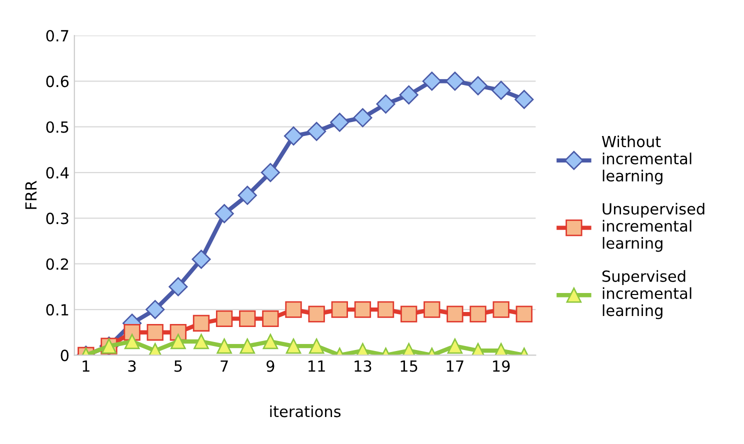 The image size is (744, 444). Describe the element at coordinates (647, 295) in the screenshot. I see `legend-label: Supervised incremental learning` at that location.